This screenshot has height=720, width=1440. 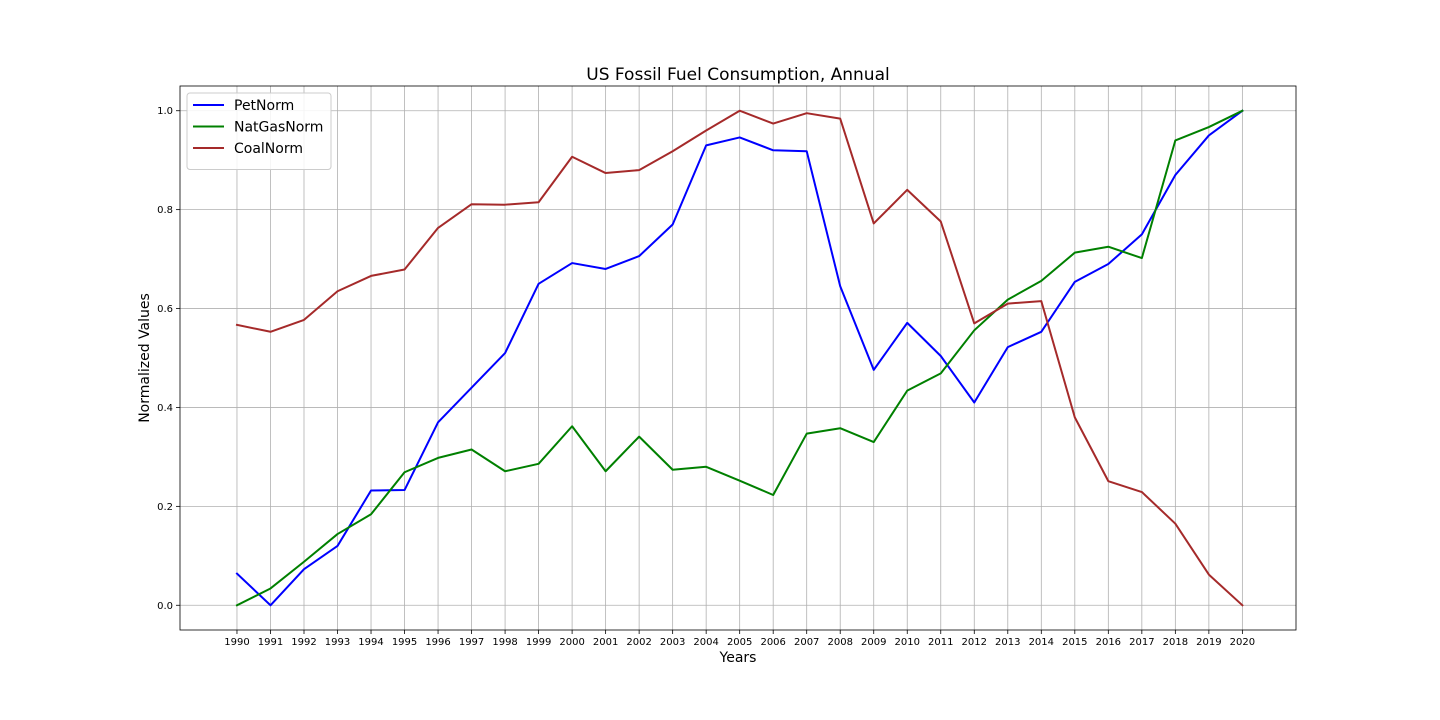 What do you see at coordinates (278, 128) in the screenshot?
I see `legend-label-natgasnorm: NatGasNorm` at bounding box center [278, 128].